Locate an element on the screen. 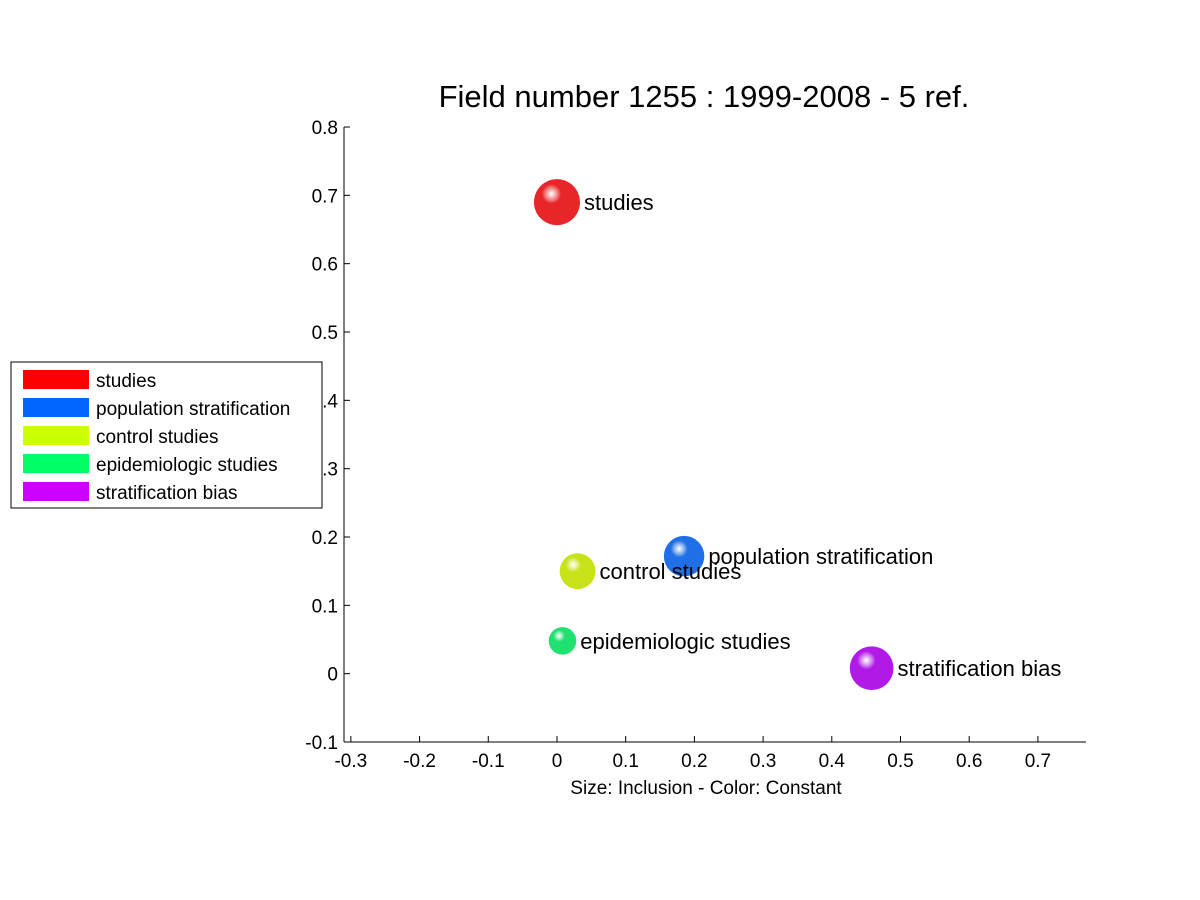  y-tick-label: 0.1 is located at coordinates (325, 606).